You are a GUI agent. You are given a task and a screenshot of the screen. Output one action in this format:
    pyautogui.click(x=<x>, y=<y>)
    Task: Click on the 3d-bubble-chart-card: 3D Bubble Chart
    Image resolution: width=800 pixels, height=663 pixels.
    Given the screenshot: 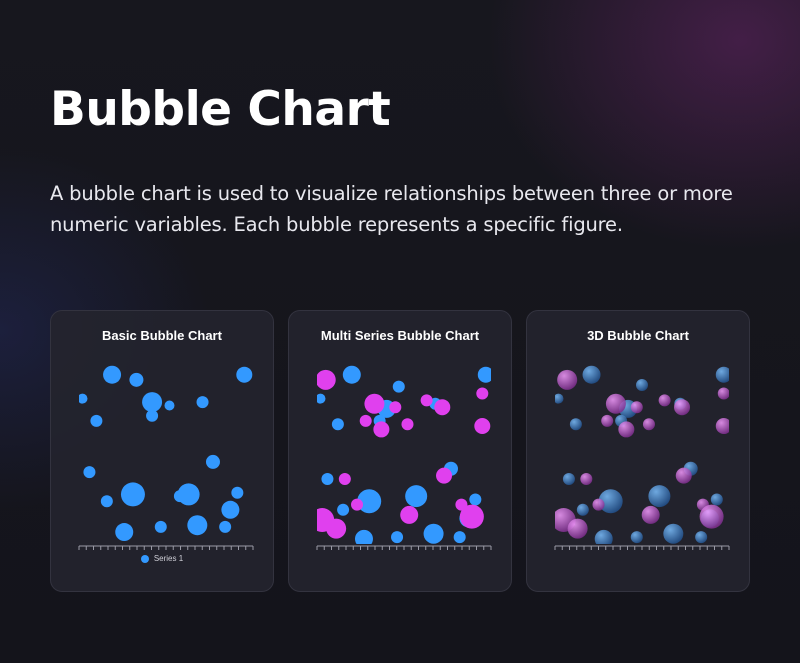 What is the action you would take?
    pyautogui.click(x=638, y=451)
    